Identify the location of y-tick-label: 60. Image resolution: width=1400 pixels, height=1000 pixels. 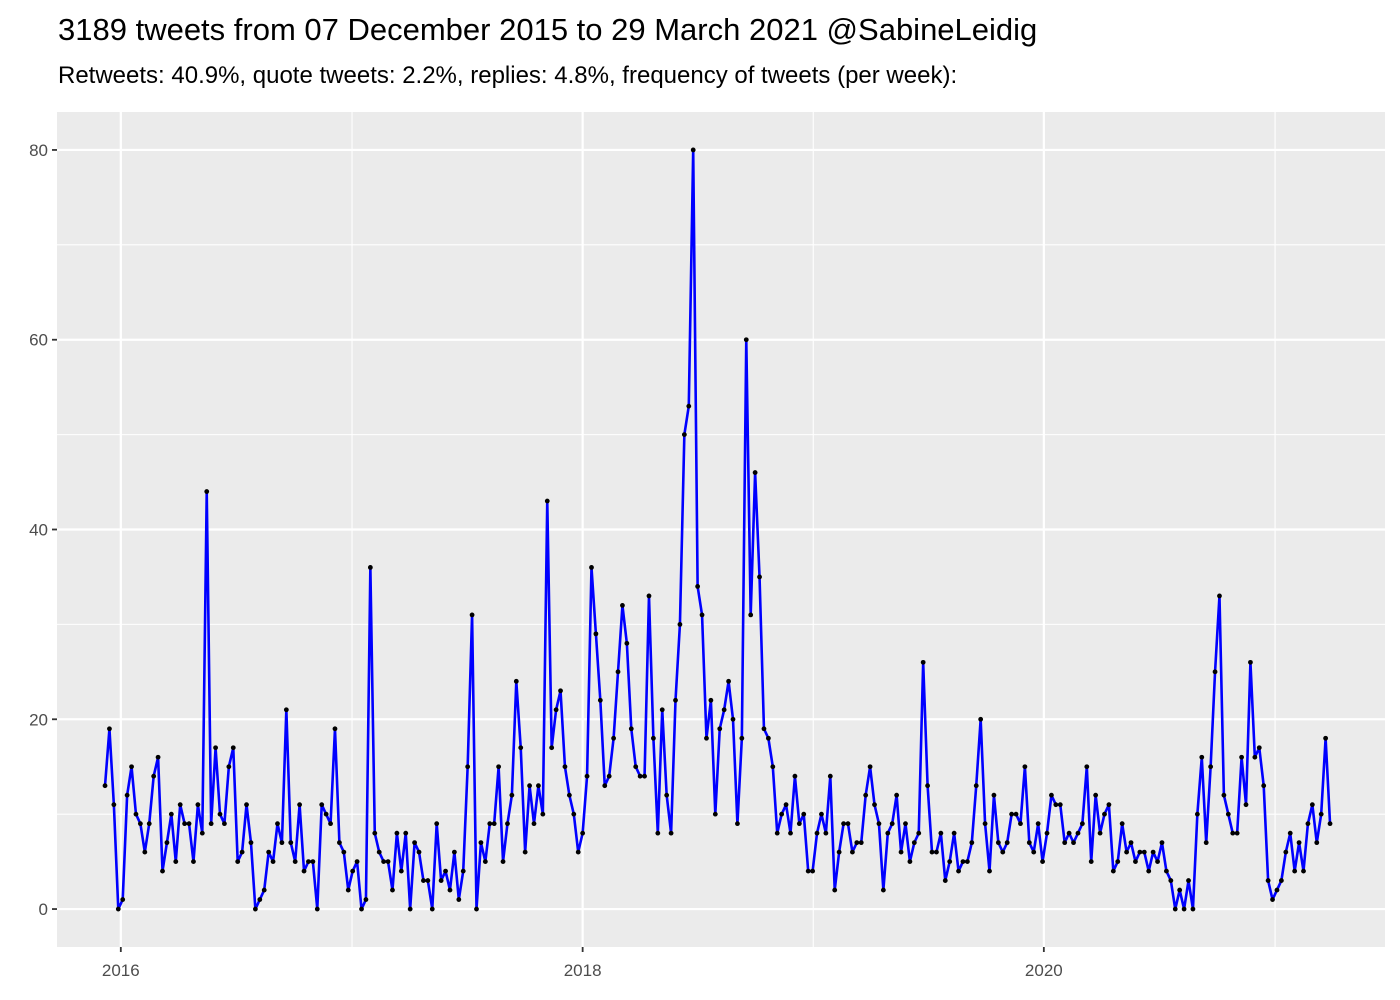
(38, 340).